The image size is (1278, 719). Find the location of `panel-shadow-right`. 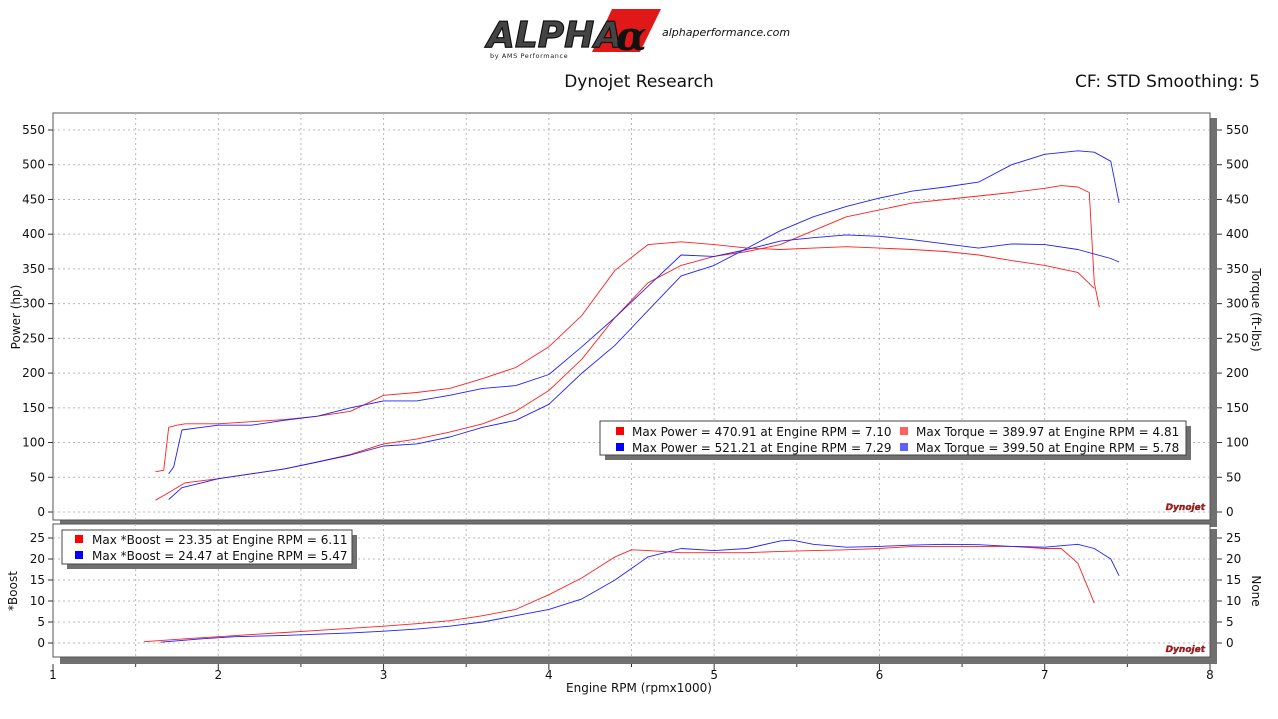

panel-shadow-right is located at coordinates (1213, 322).